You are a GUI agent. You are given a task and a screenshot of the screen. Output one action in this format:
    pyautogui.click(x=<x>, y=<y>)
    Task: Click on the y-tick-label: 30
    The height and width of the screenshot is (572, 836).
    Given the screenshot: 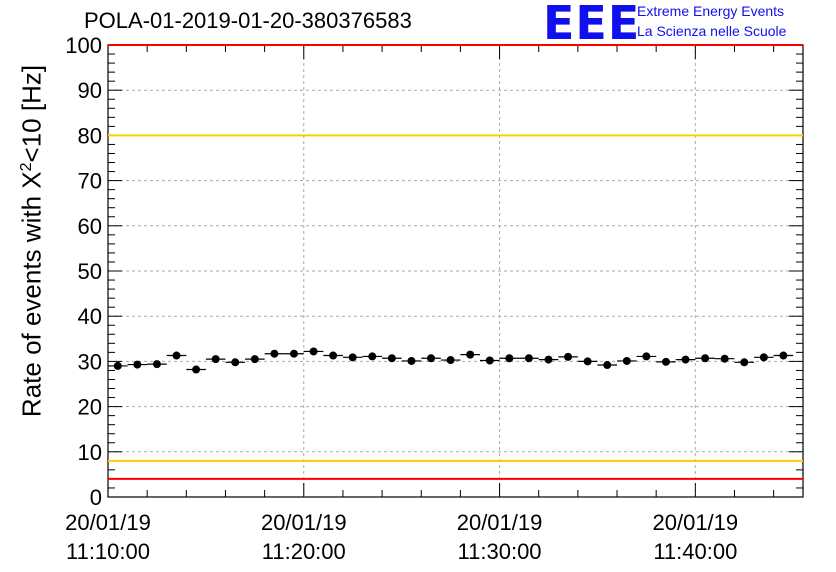 What is the action you would take?
    pyautogui.click(x=90, y=361)
    